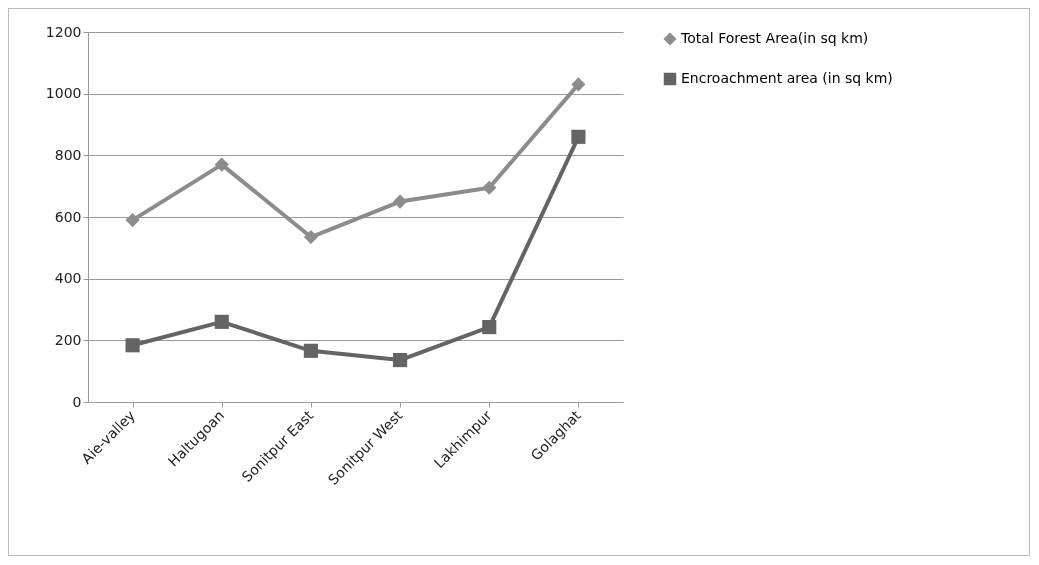  Describe the element at coordinates (68, 216) in the screenshot. I see `y-tick-label: 600` at that location.